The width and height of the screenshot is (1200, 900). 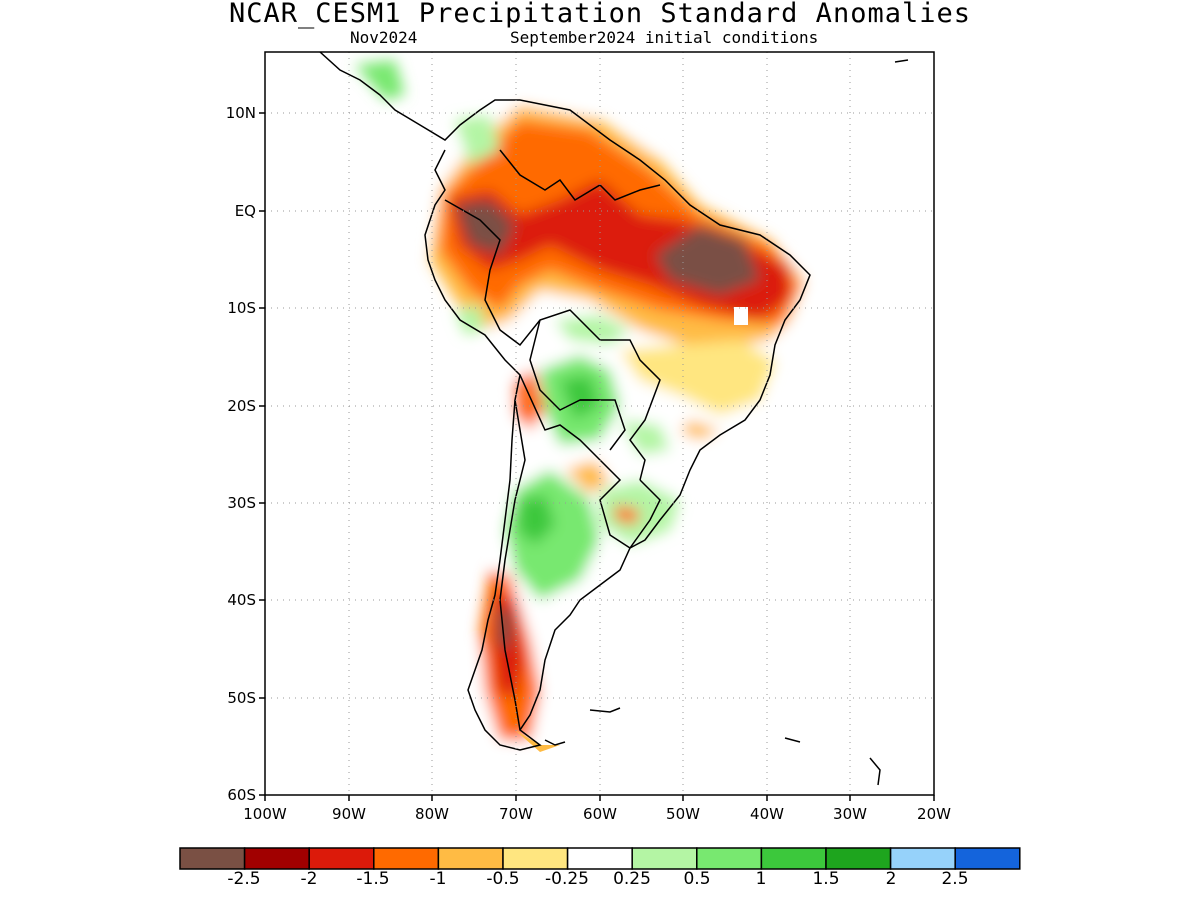 I want to click on colorbar-label: 1, so click(x=761, y=879).